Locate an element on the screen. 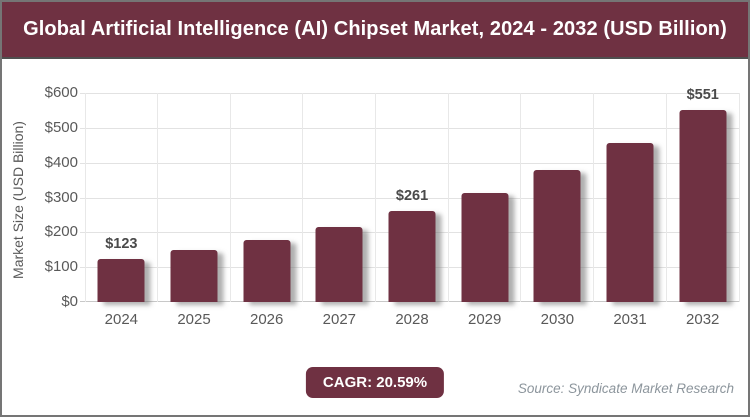  y-tick-label: $600 is located at coordinates (61, 92).